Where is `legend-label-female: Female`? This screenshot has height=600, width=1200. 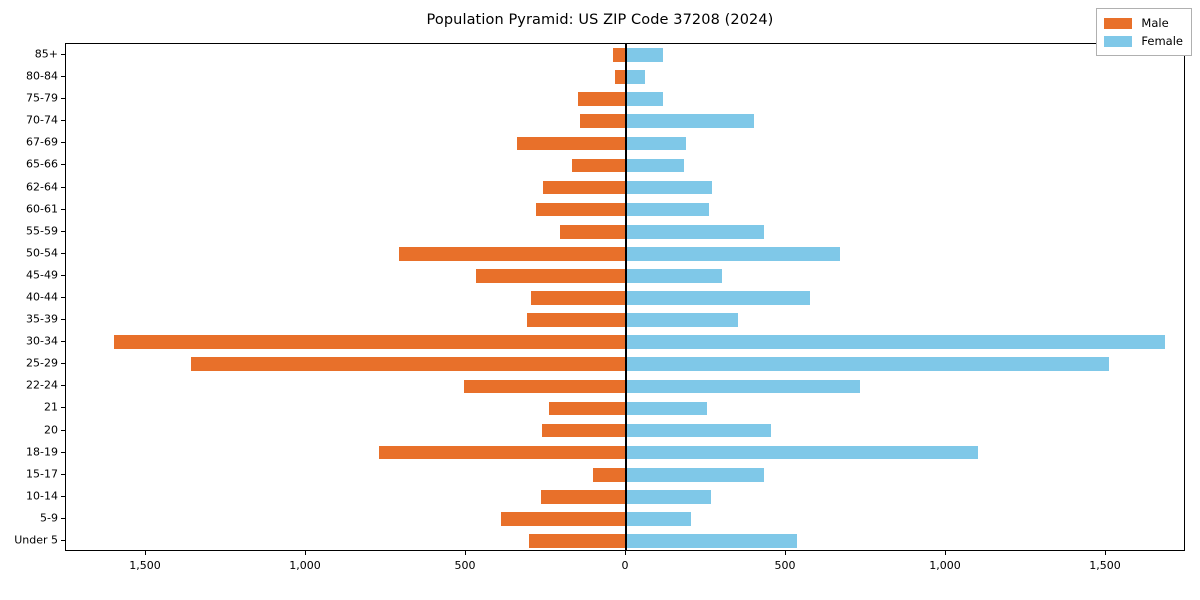 legend-label-female: Female is located at coordinates (1162, 41).